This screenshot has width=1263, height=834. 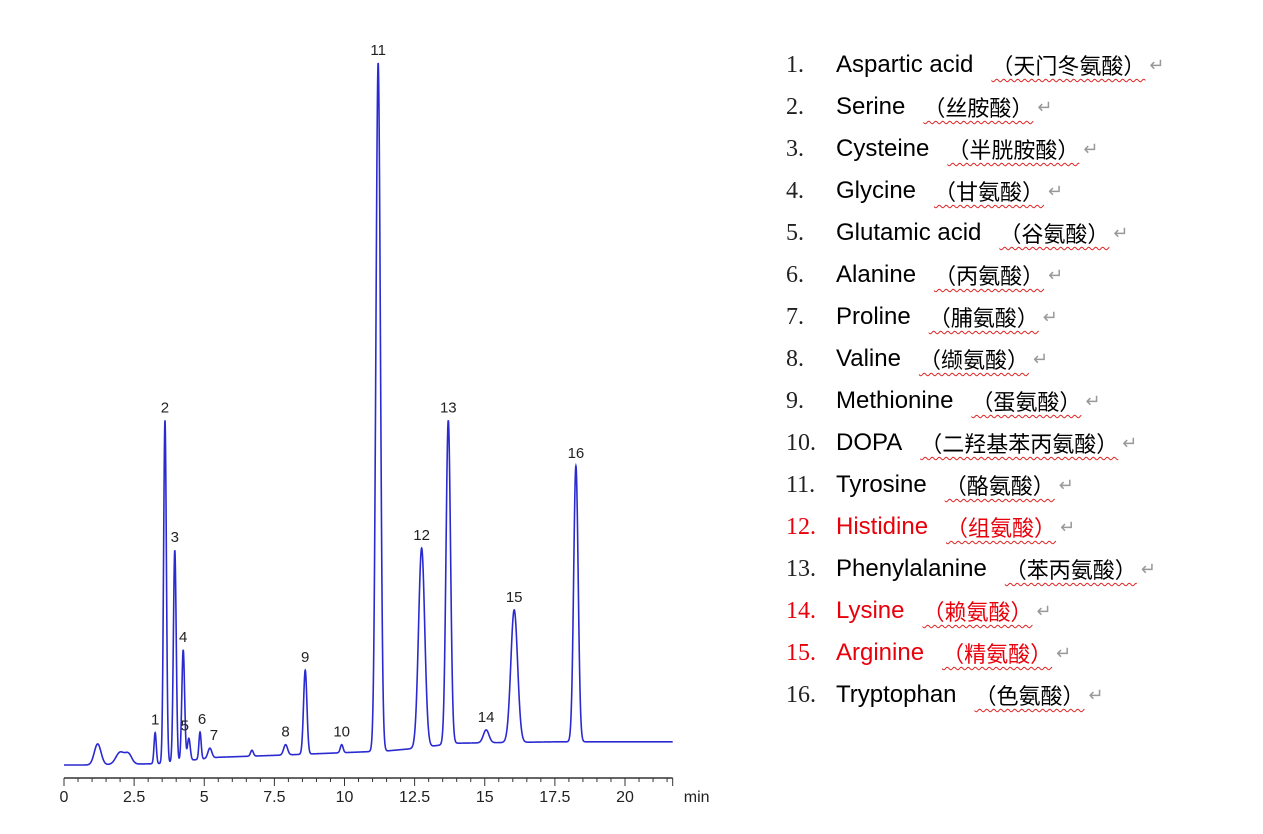 What do you see at coordinates (876, 190) in the screenshot?
I see `legend-name: Glycine` at bounding box center [876, 190].